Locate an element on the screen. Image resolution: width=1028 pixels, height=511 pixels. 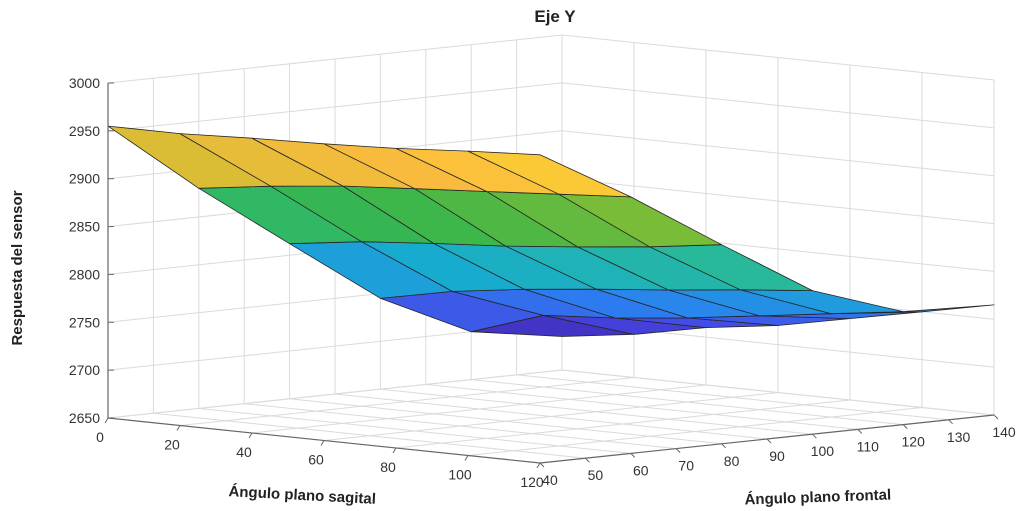
x-tick-label: 80 is located at coordinates (388, 467).